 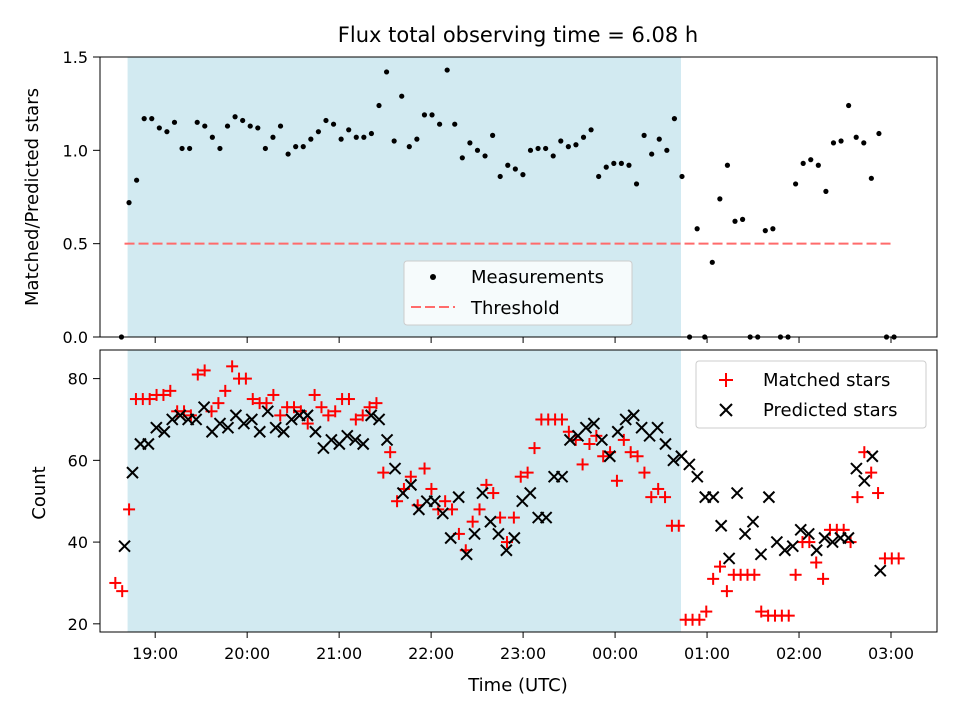 What do you see at coordinates (811, 394) in the screenshot?
I see `bottom-legend: Matched stars Predicted stars` at bounding box center [811, 394].